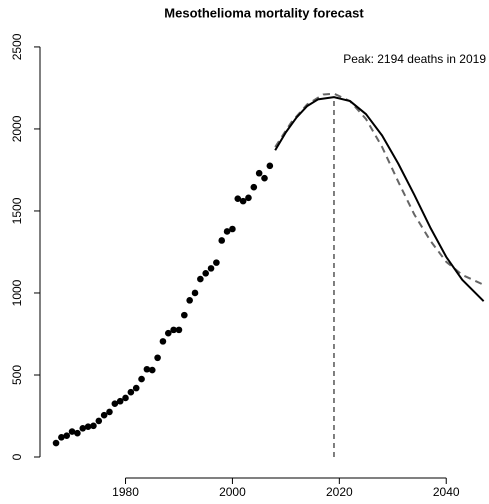 The image size is (489, 504). Describe the element at coordinates (17, 456) in the screenshot. I see `y-tick-label: 0` at that location.